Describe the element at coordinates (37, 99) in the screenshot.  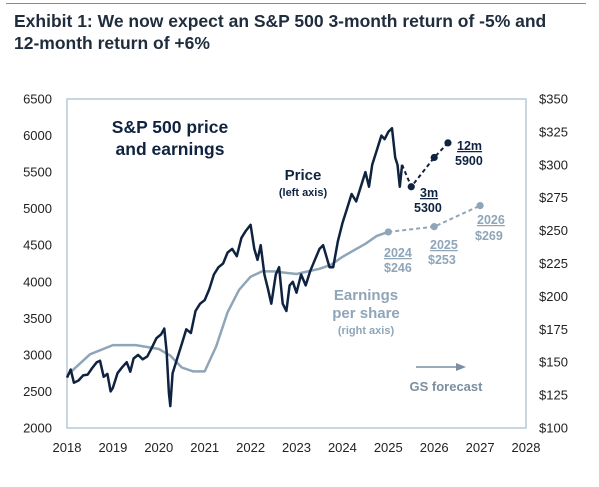
I see `y-left-tick-label: 6500` at that location.